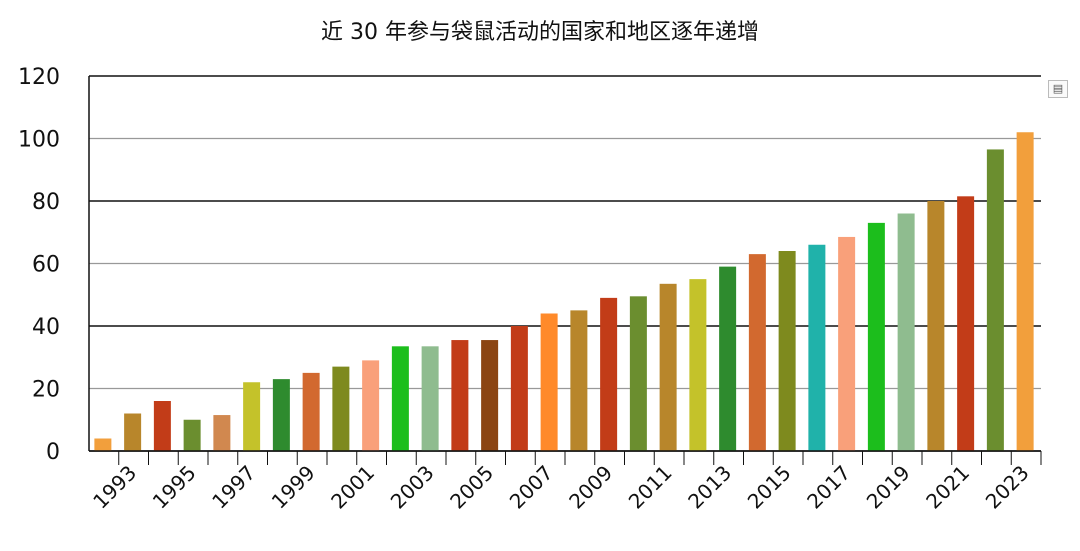 The image size is (1080, 551). I want to click on bar-2022, so click(995, 300).